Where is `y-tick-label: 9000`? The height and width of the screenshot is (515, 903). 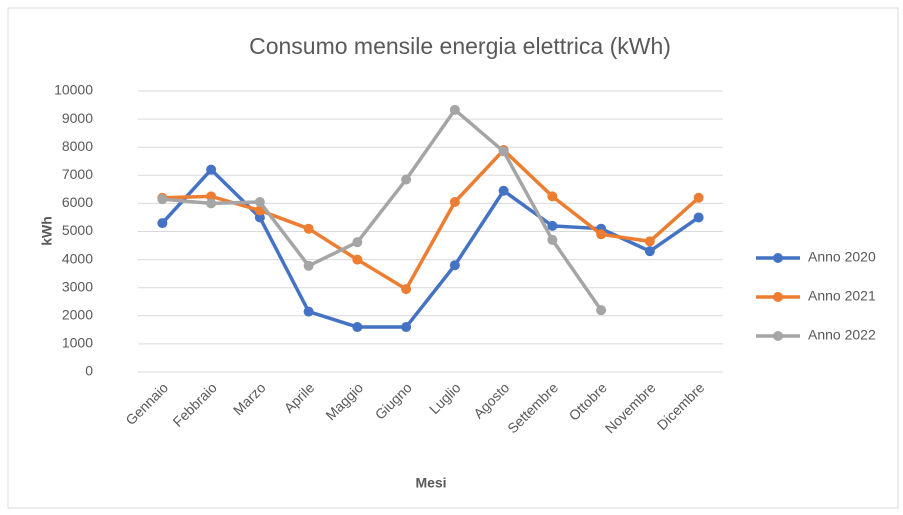 y-tick-label: 9000 is located at coordinates (77, 118).